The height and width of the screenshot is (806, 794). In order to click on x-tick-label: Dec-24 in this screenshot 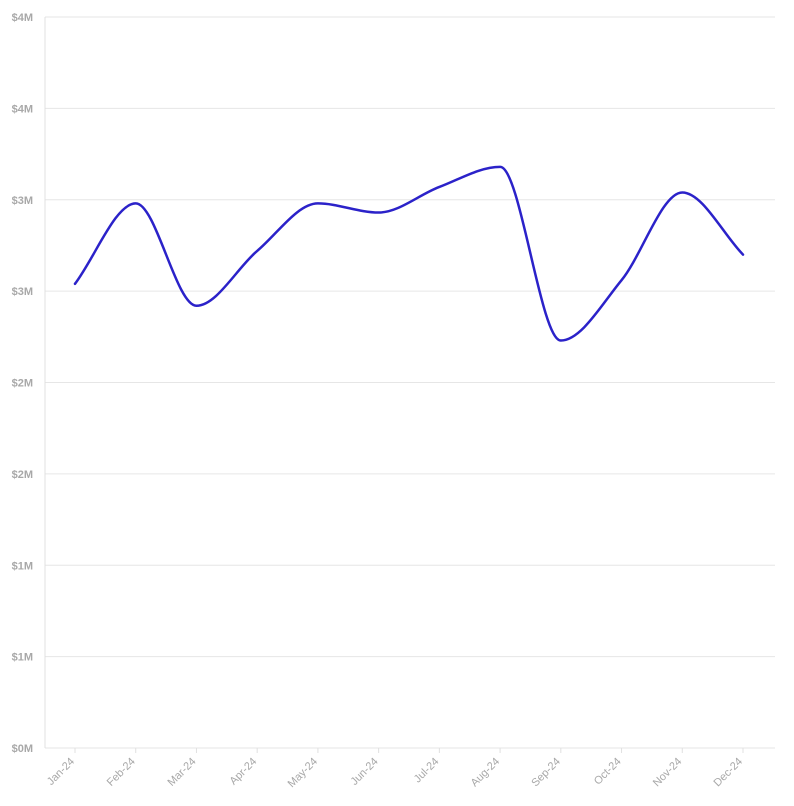, I will do `click(729, 773)`.